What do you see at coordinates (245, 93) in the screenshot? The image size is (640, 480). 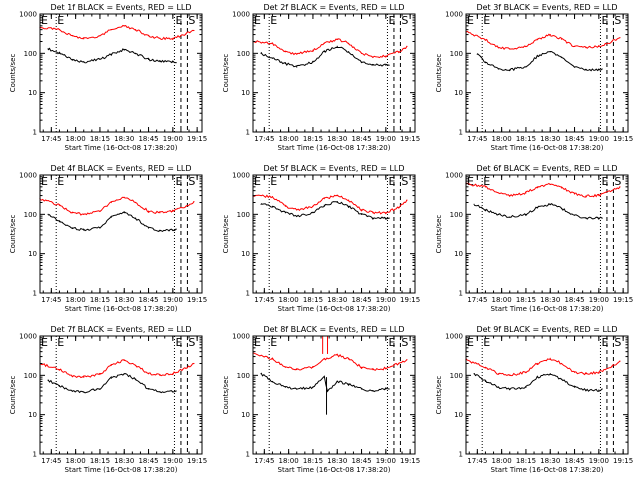 I see `y-tick-label: 10` at bounding box center [245, 93].